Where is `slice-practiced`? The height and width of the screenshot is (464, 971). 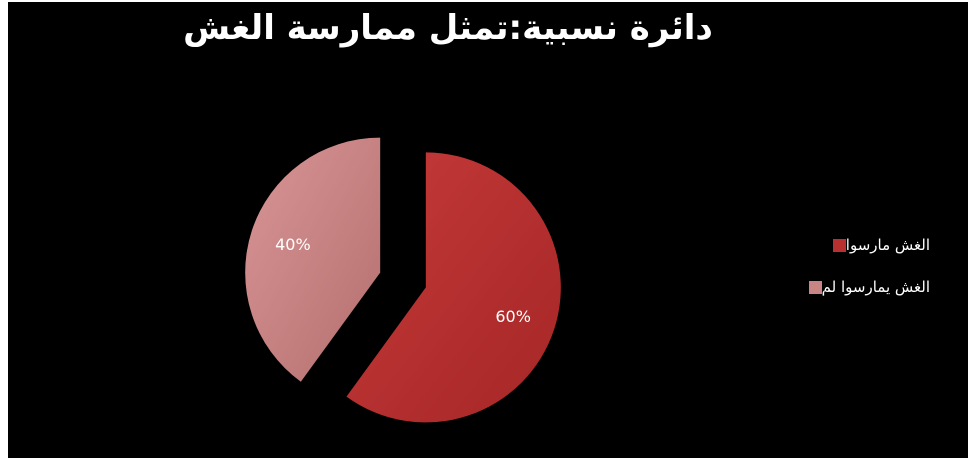
slice-practiced is located at coordinates (453, 287).